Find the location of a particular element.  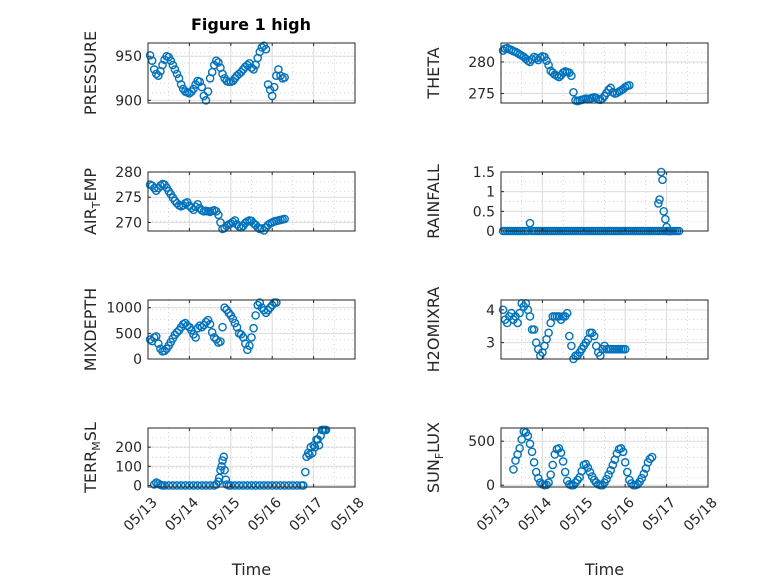

subplot-6: 3 4 H2OMIXRA is located at coordinates (566, 330).